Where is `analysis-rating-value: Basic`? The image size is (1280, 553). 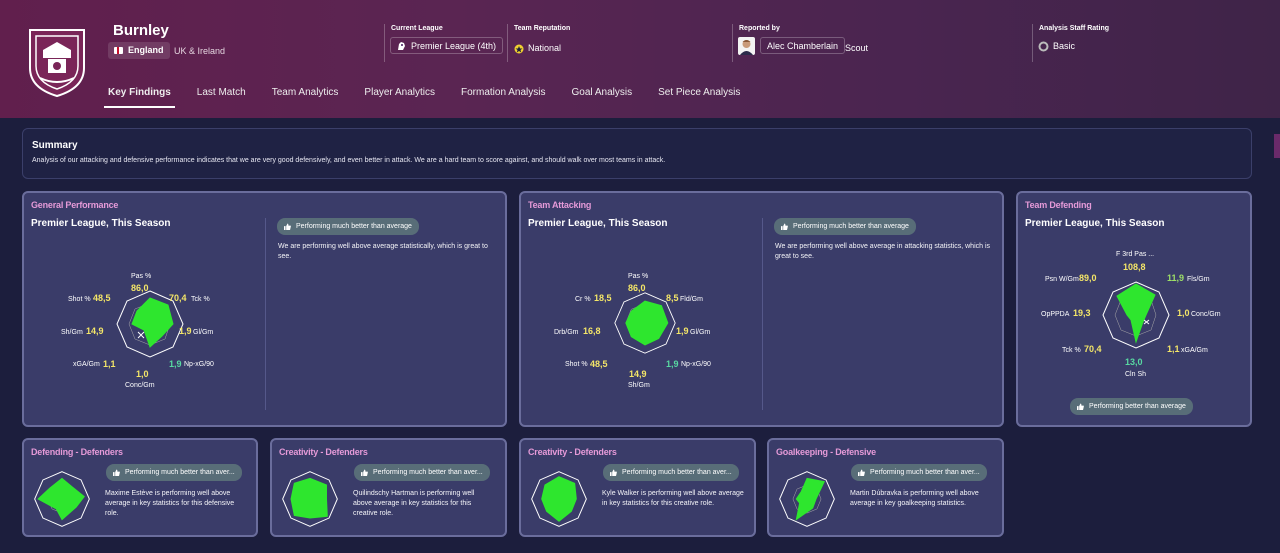
analysis-rating-value: Basic is located at coordinates (1064, 46).